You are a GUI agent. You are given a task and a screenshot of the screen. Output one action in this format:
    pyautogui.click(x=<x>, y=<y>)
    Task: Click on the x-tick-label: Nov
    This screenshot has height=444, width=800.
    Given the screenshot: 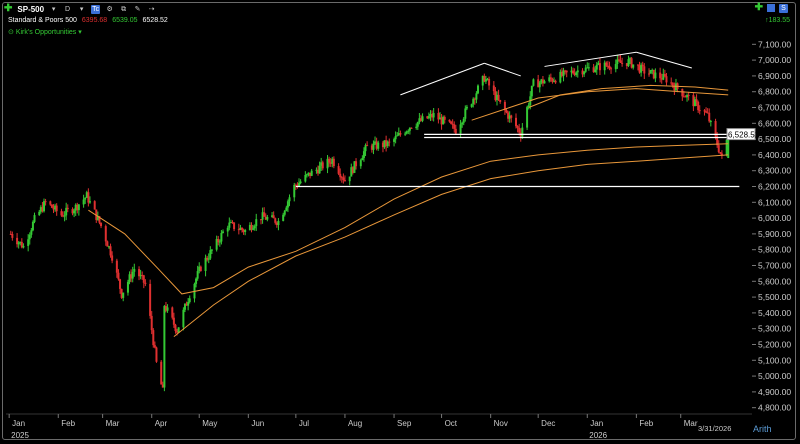 What is the action you would take?
    pyautogui.click(x=501, y=423)
    